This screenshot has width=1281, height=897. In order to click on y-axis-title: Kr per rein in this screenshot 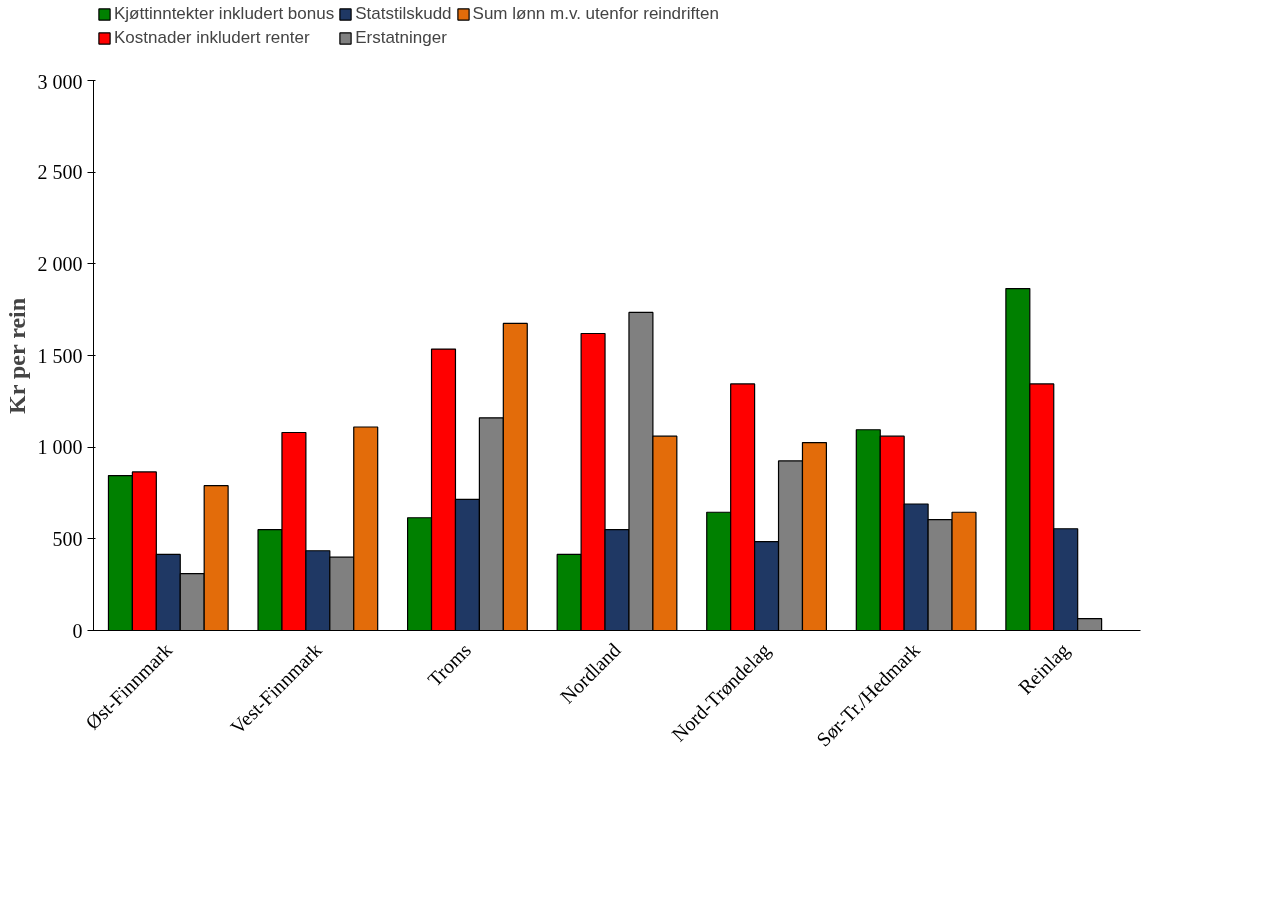, I will do `click(16, 355)`.